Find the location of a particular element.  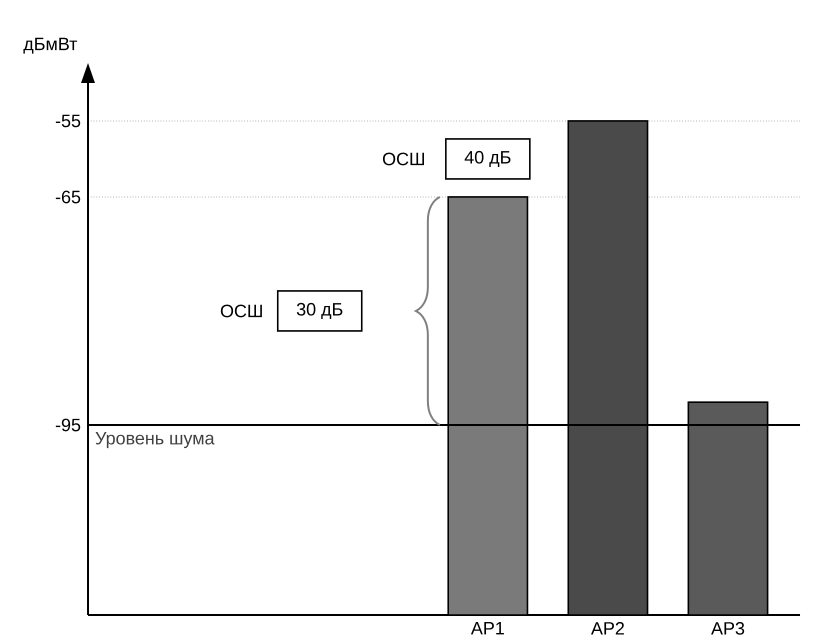

x-tick-label: AP1 is located at coordinates (487, 628).